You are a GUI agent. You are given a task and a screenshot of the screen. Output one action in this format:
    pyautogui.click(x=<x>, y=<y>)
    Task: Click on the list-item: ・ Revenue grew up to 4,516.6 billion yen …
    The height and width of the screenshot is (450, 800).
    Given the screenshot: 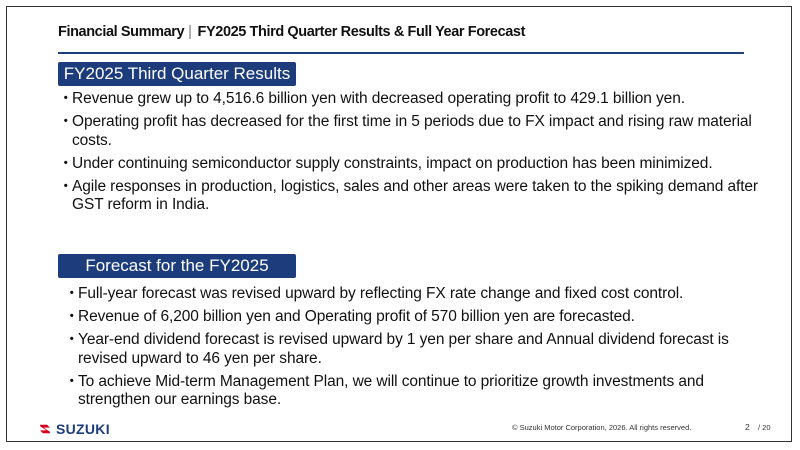 What is the action you would take?
    pyautogui.click(x=418, y=99)
    